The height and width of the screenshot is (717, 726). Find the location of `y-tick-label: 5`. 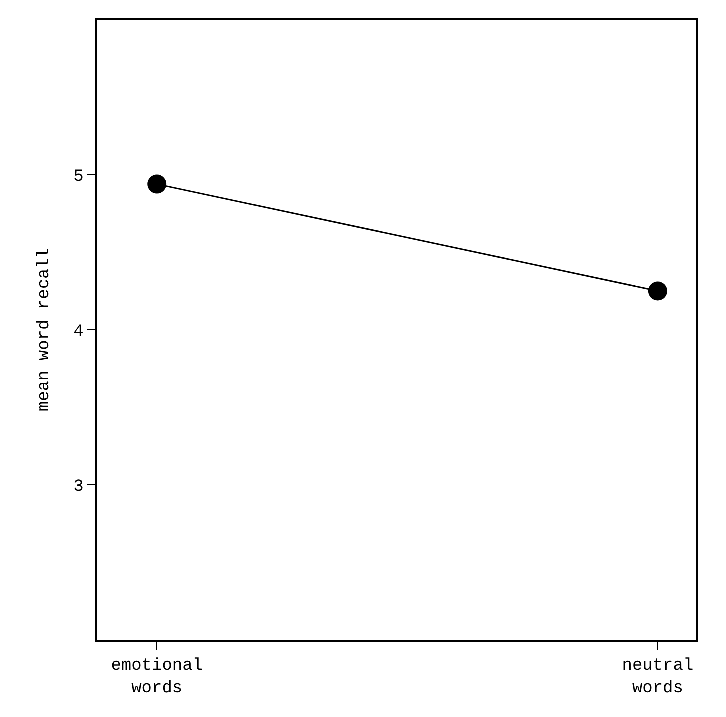

y-tick-label: 5 is located at coordinates (79, 177).